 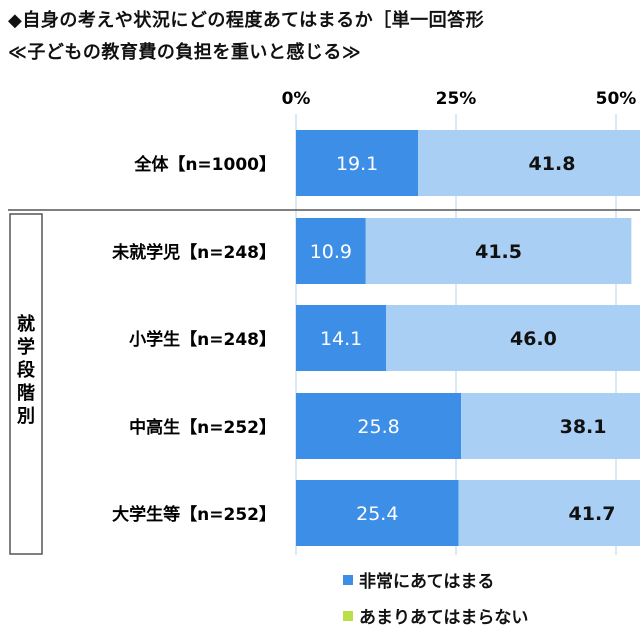 I want to click on data-label: 41.8, so click(x=552, y=164).